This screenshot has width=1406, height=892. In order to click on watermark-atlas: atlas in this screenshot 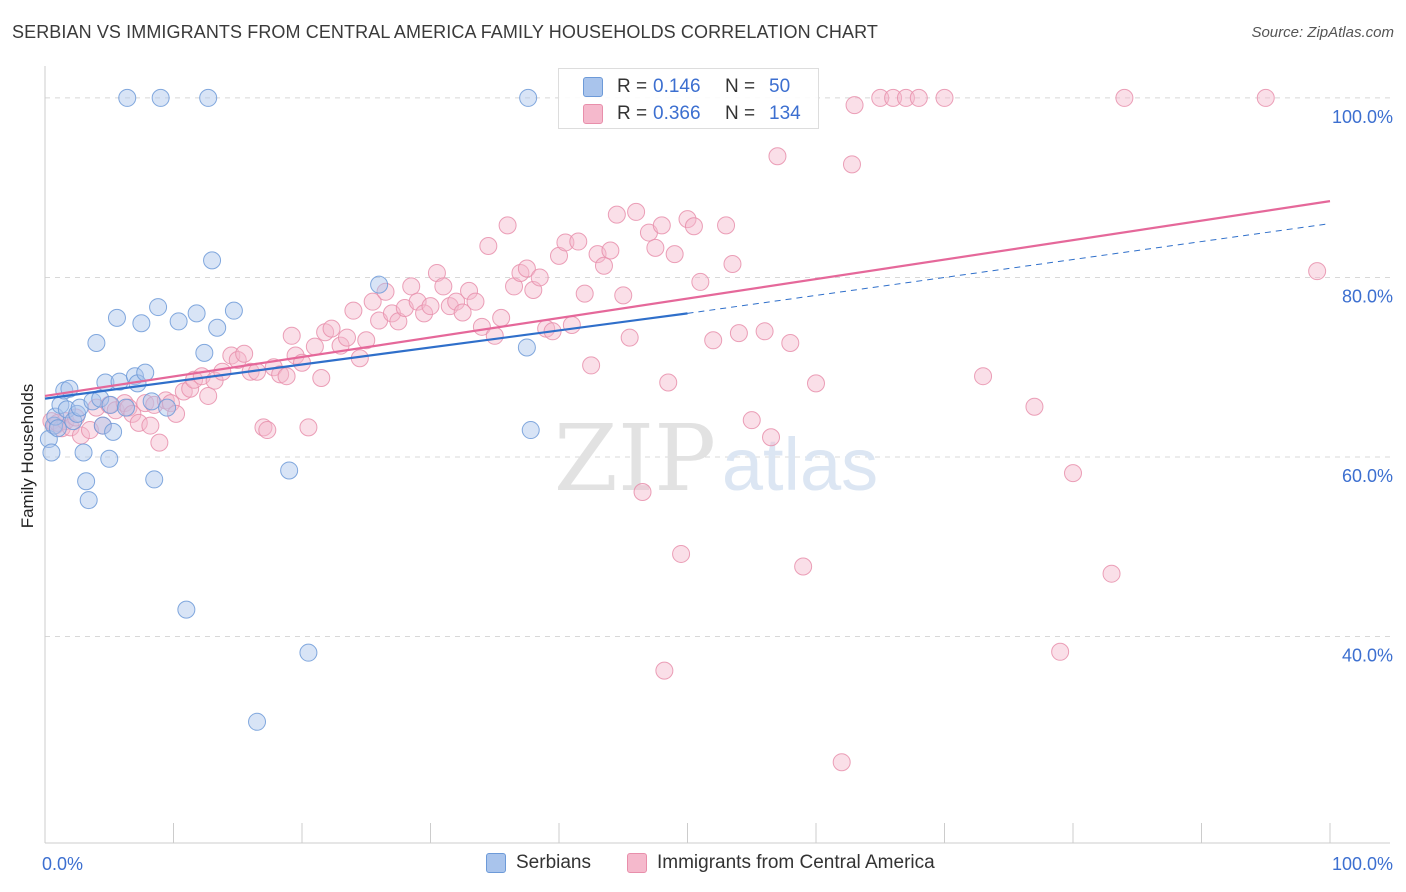, I will do `click(800, 464)`.